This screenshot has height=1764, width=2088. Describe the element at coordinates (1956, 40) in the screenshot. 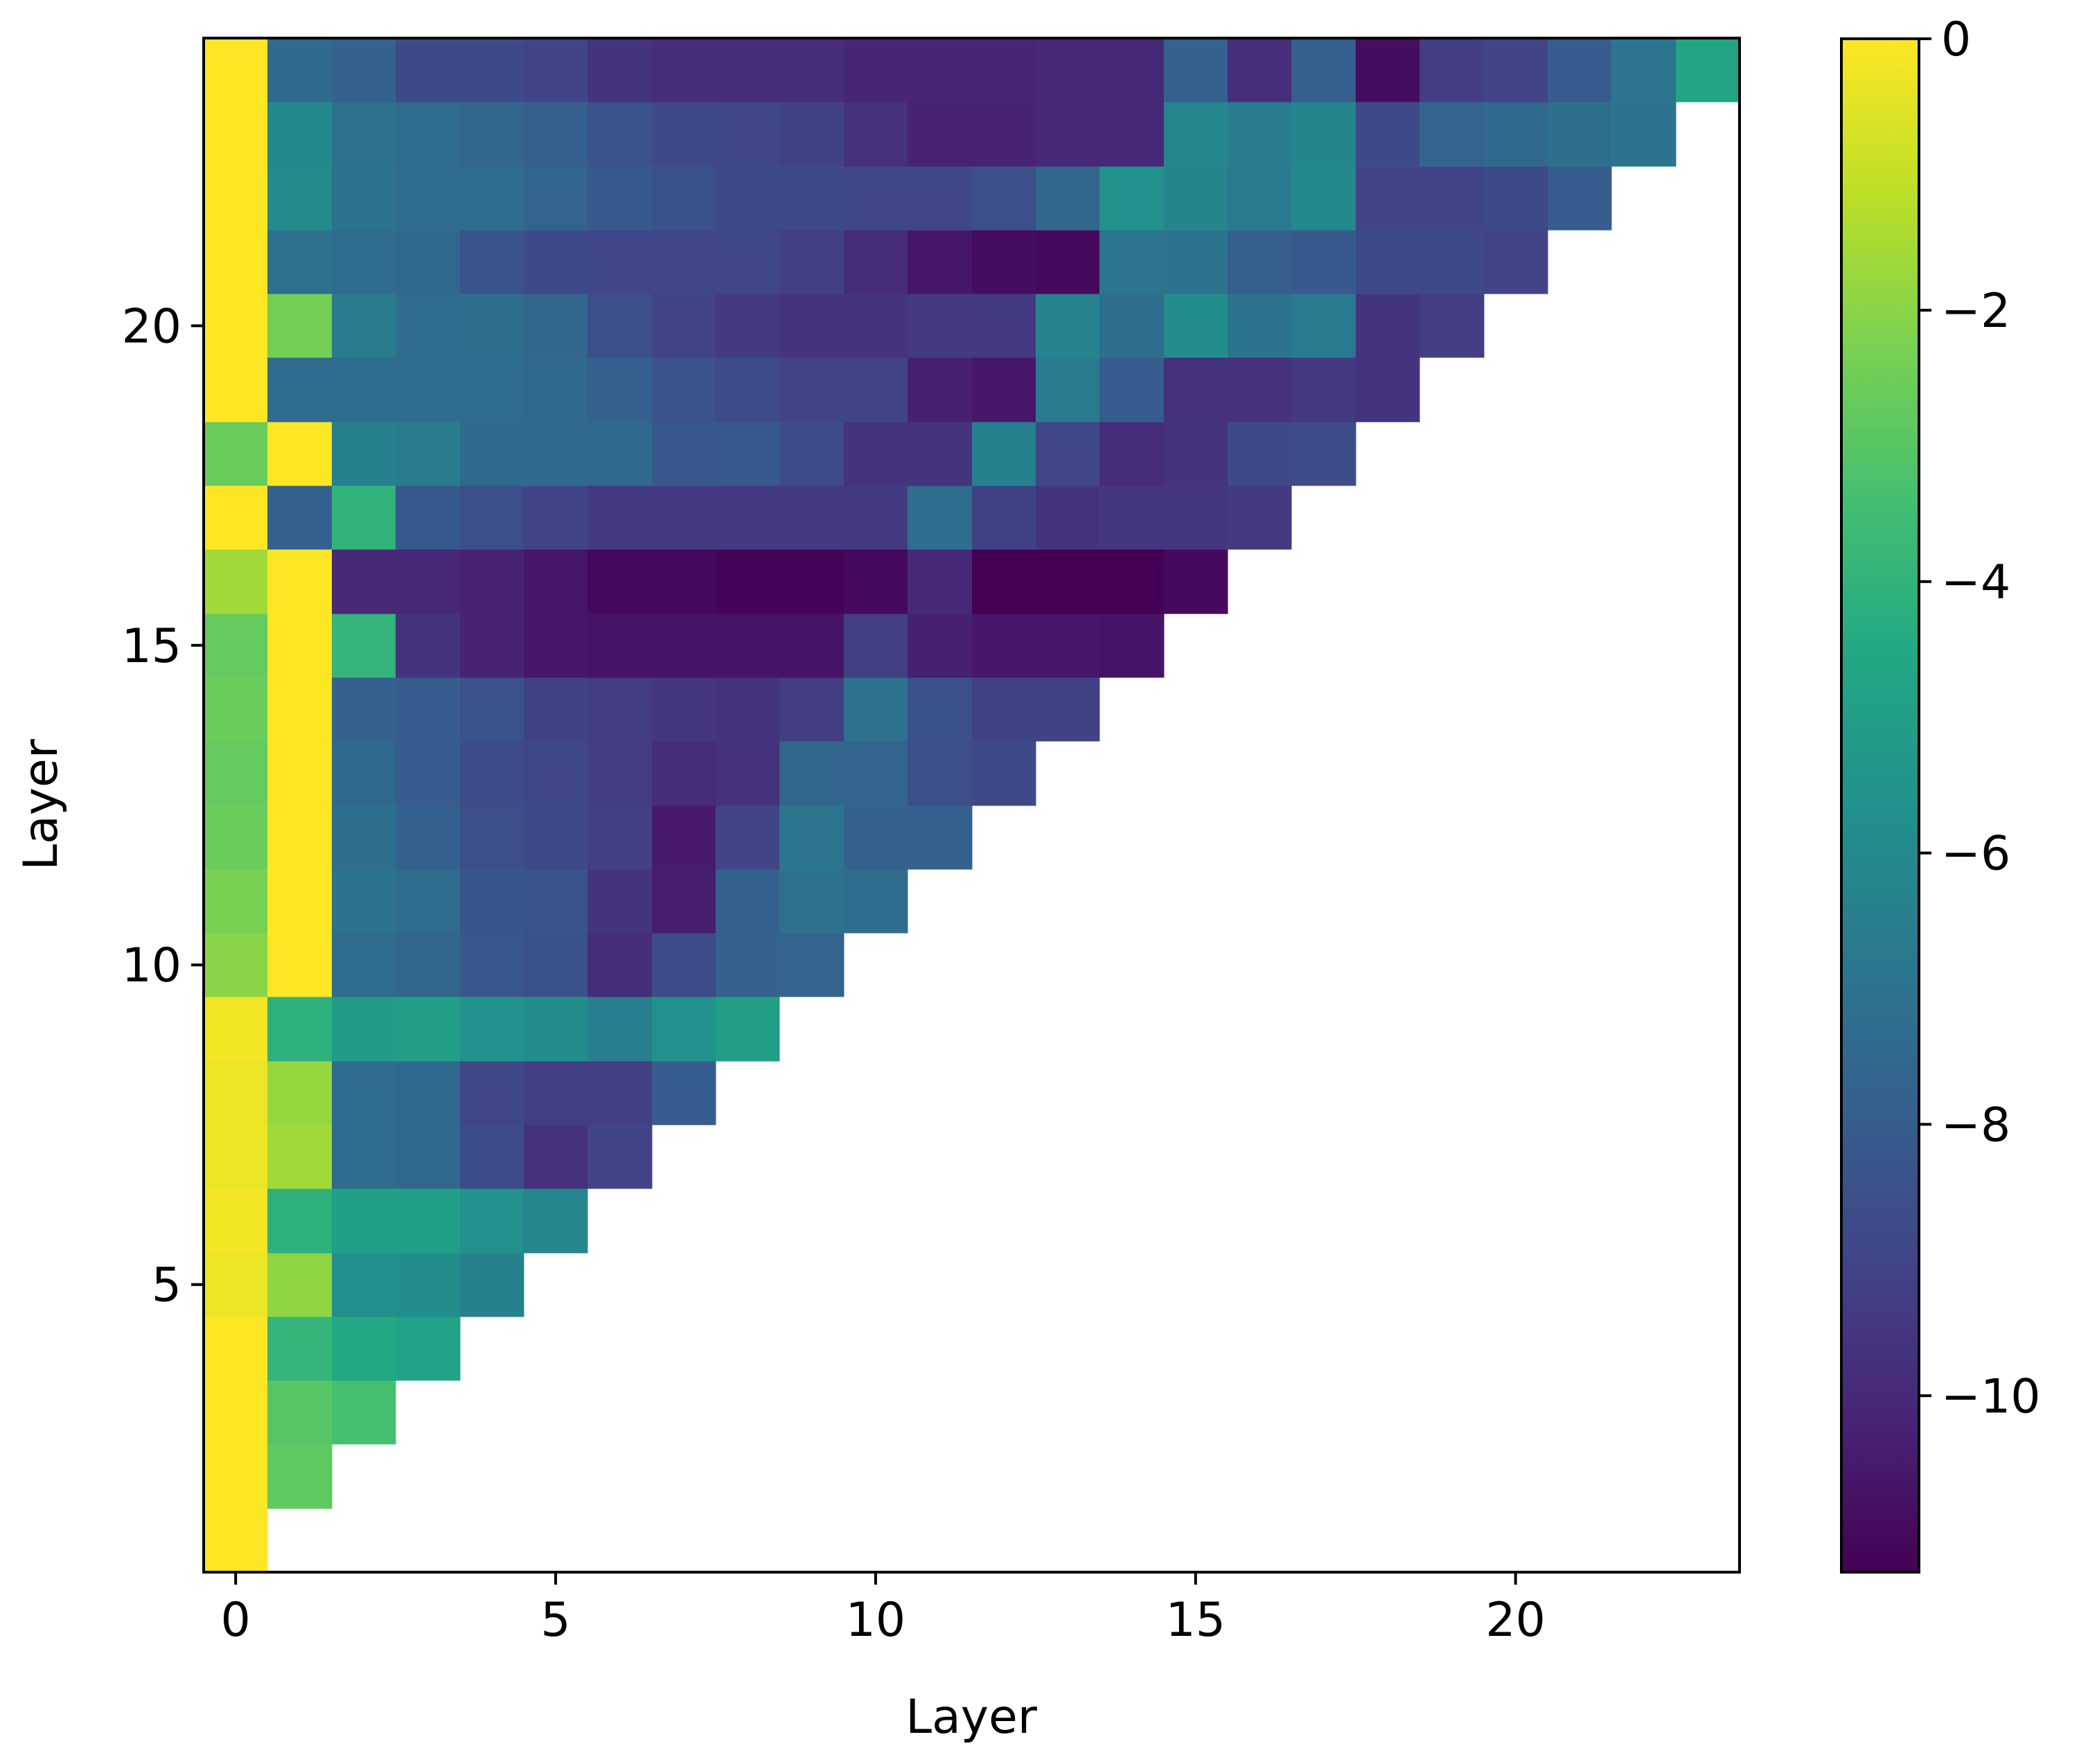

I see `colorbar-tick-label: 0` at that location.